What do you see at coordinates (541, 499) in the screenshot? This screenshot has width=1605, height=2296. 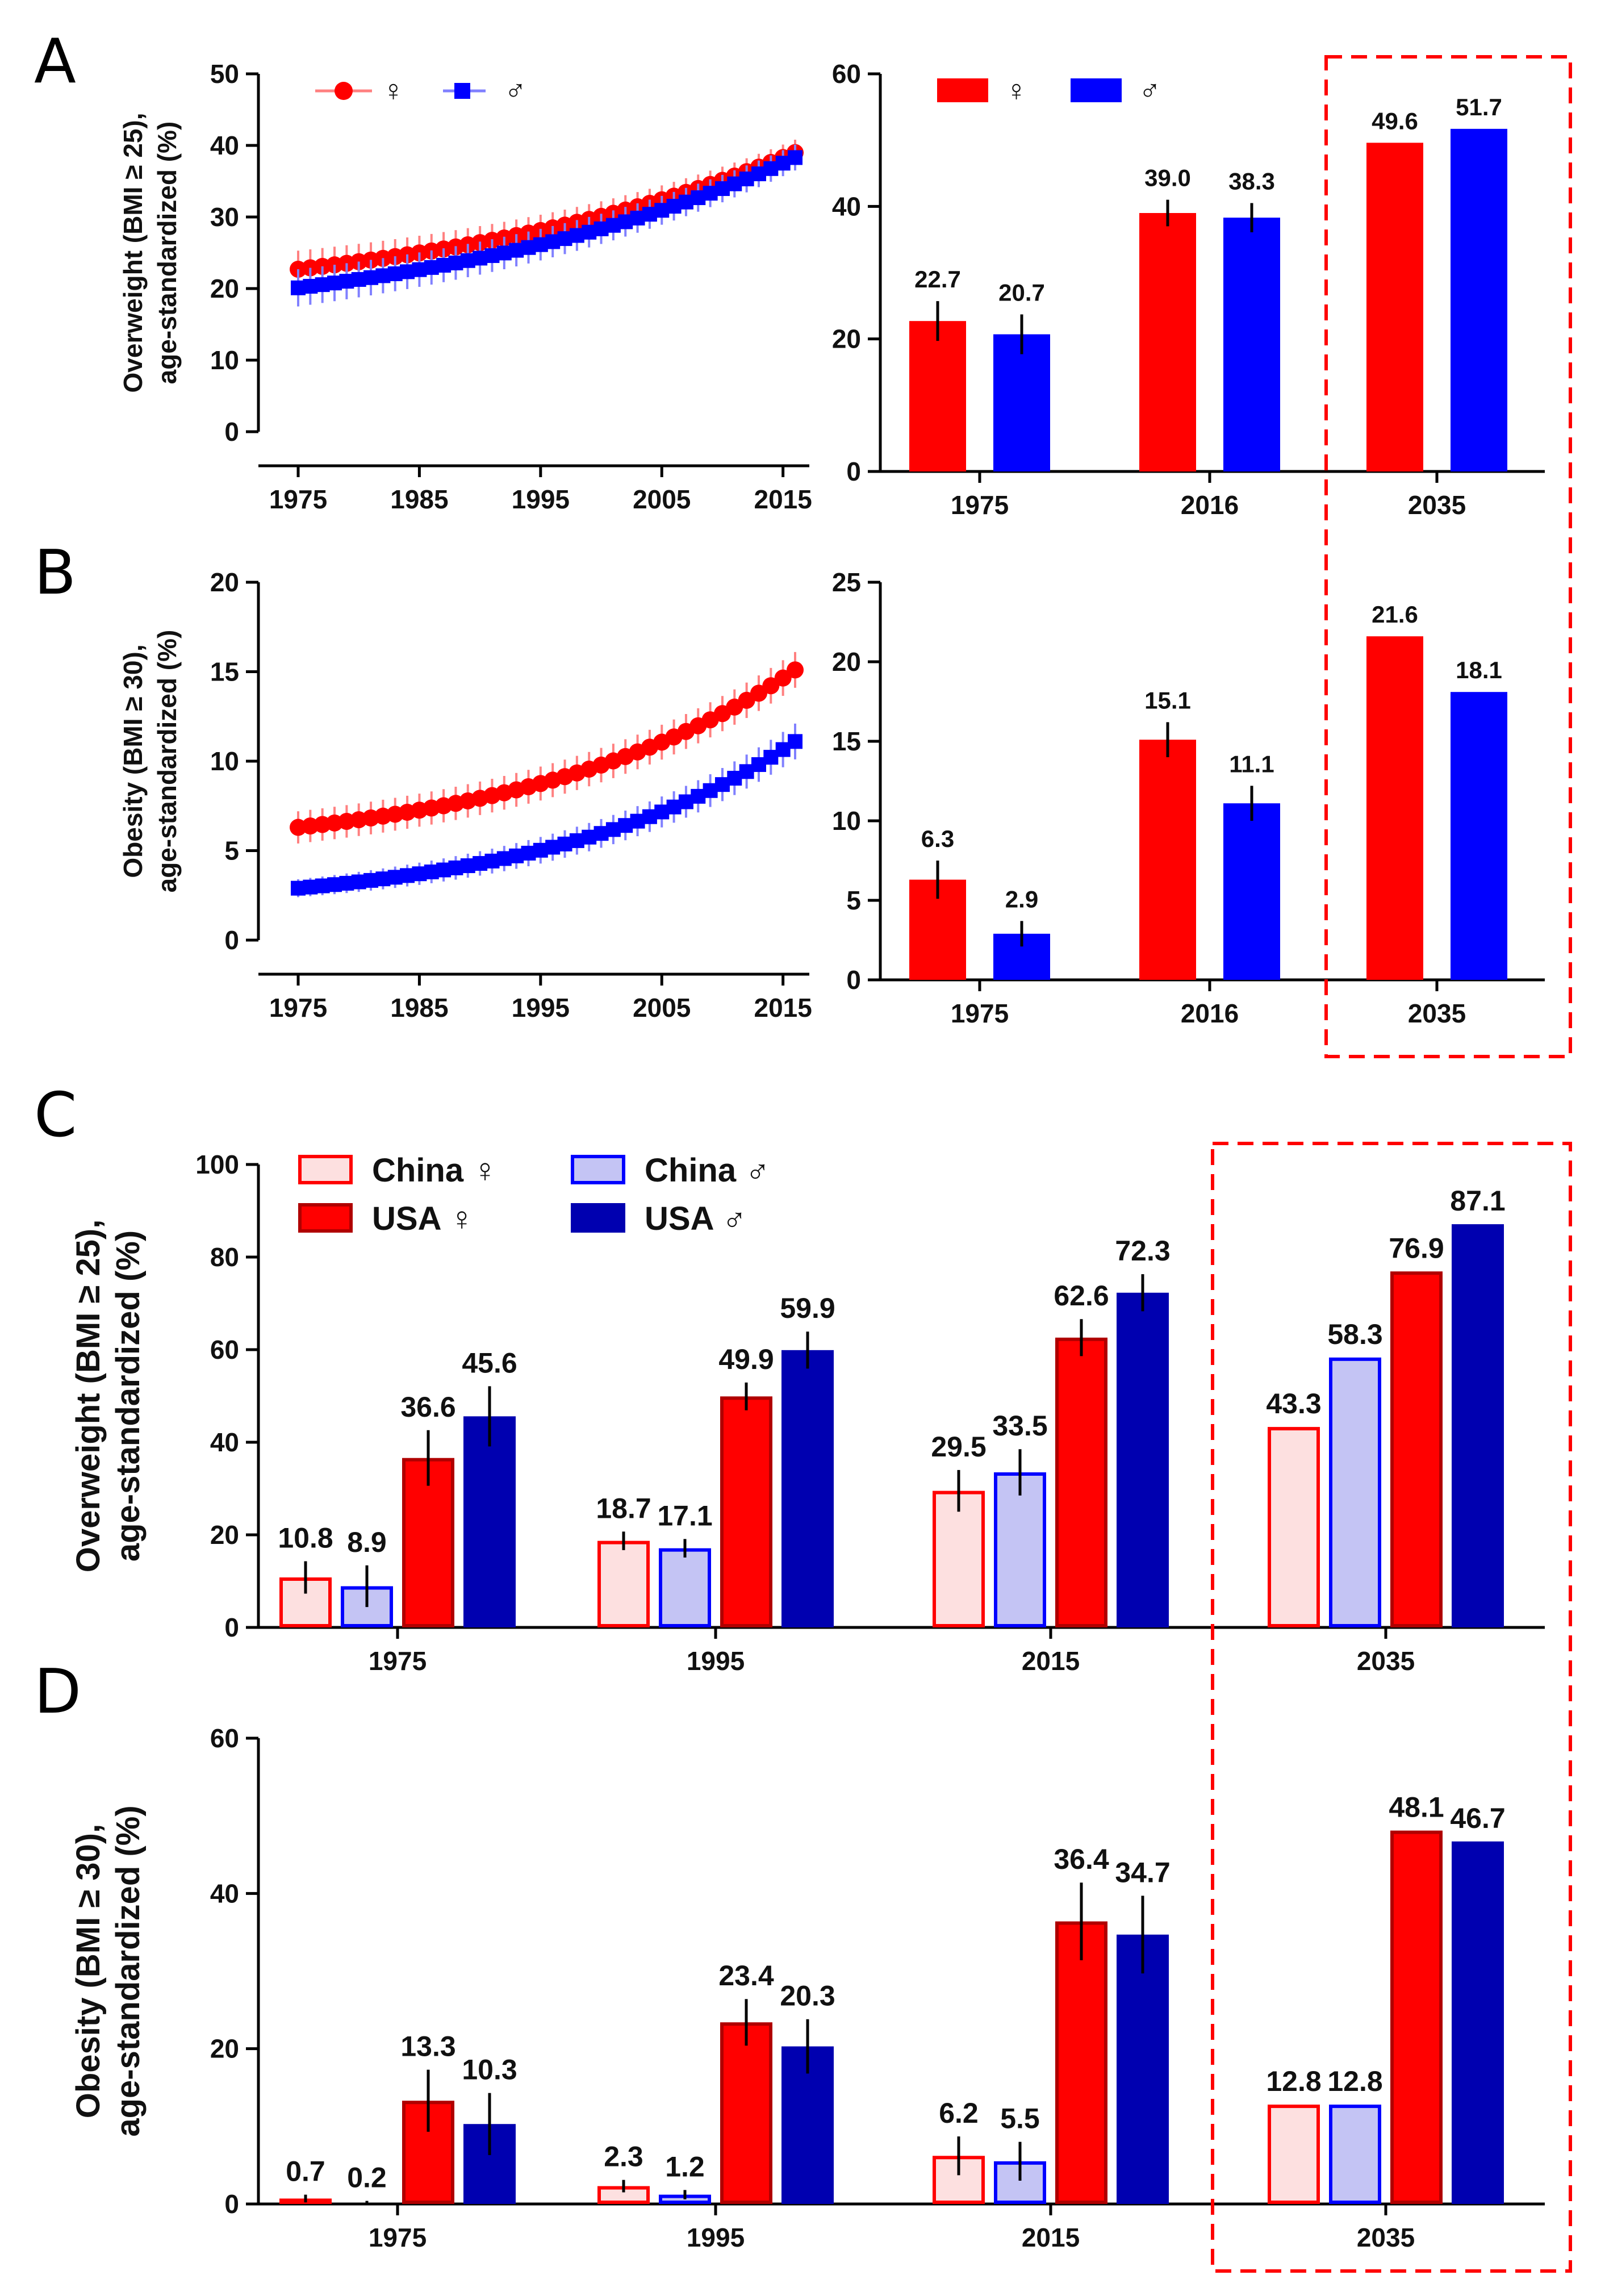 I see `A-left-x-tick-label: 1995` at bounding box center [541, 499].